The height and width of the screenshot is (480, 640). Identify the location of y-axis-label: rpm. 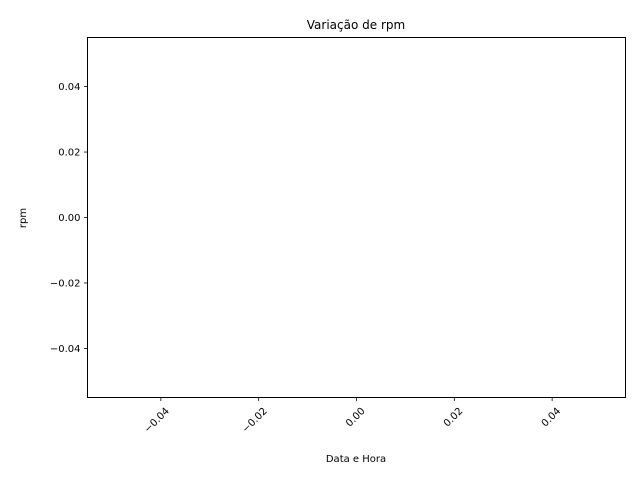
(23, 218).